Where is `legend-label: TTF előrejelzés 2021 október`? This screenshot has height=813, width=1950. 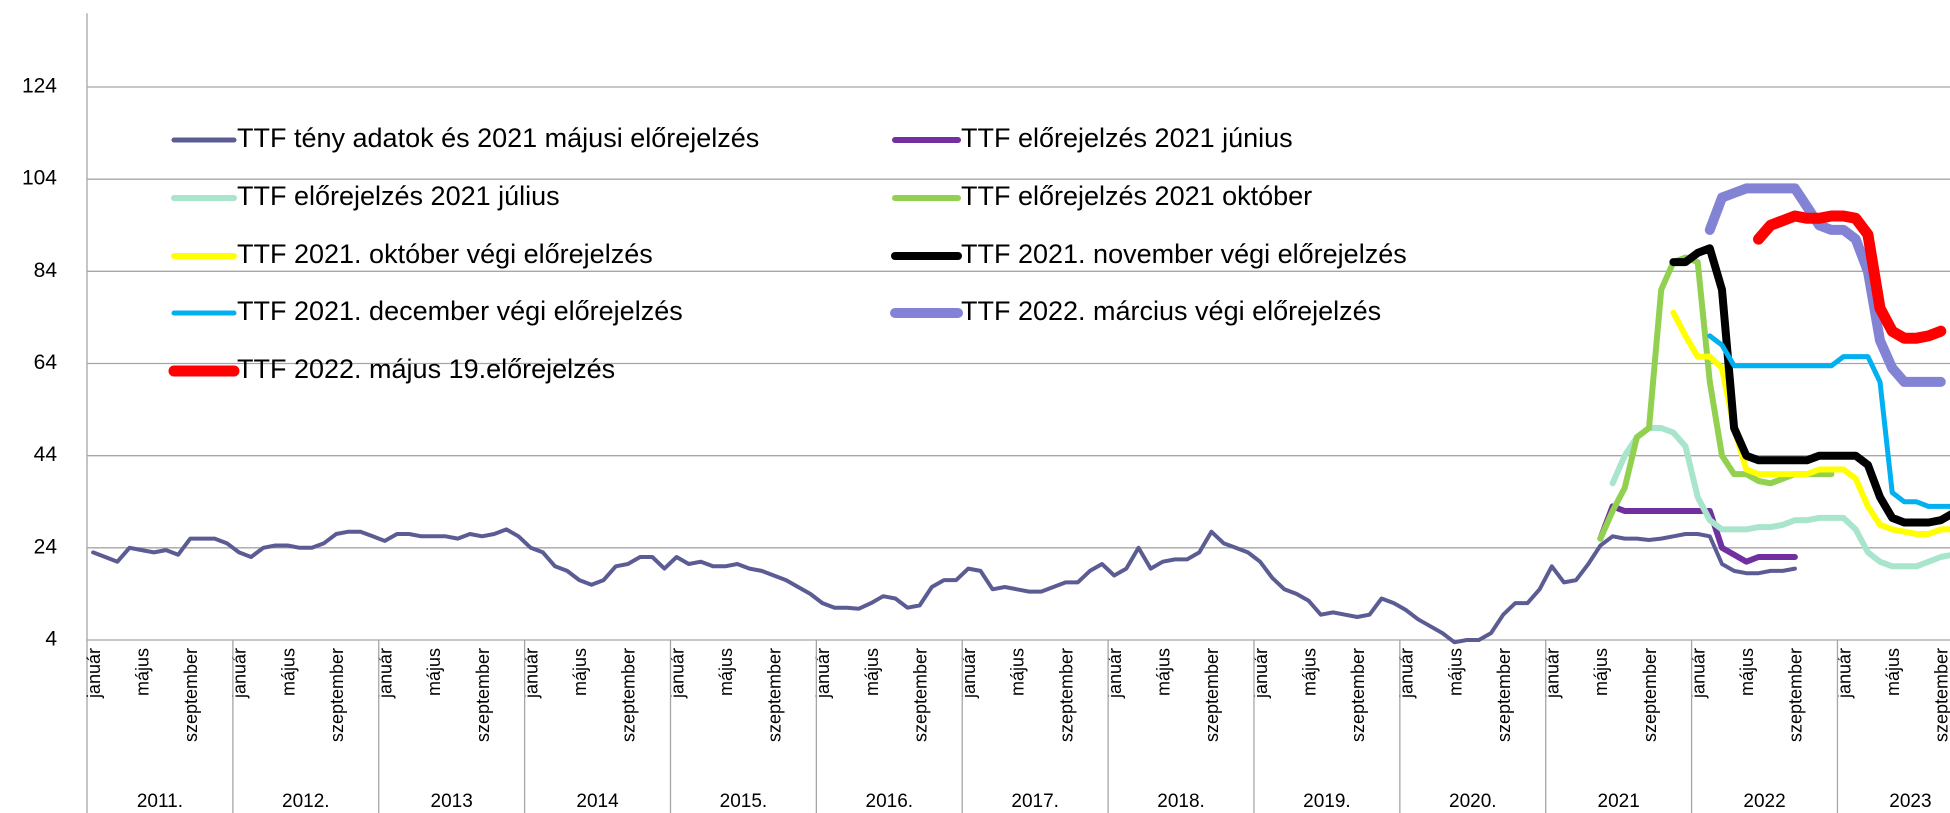
legend-label: TTF előrejelzés 2021 október is located at coordinates (1136, 196).